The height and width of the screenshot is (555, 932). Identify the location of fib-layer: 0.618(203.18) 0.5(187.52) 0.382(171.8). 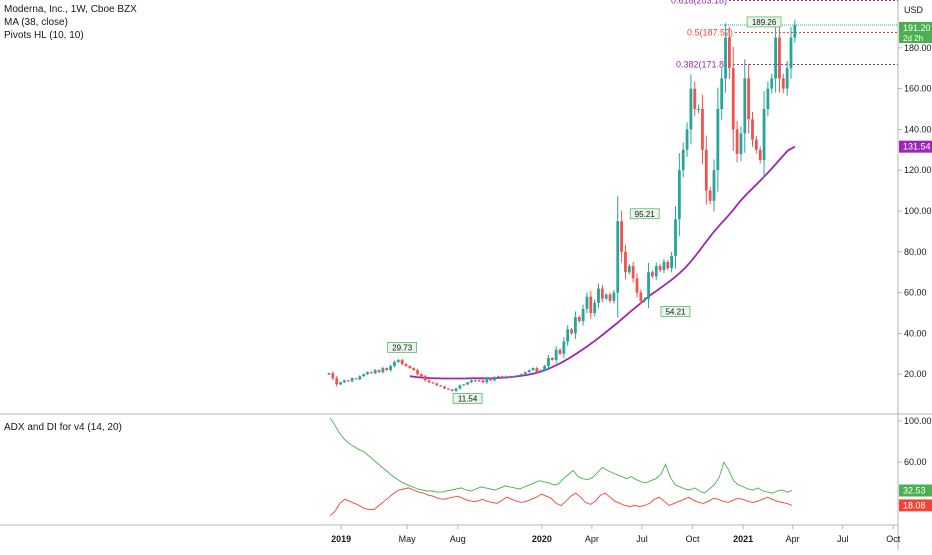
(784, 35).